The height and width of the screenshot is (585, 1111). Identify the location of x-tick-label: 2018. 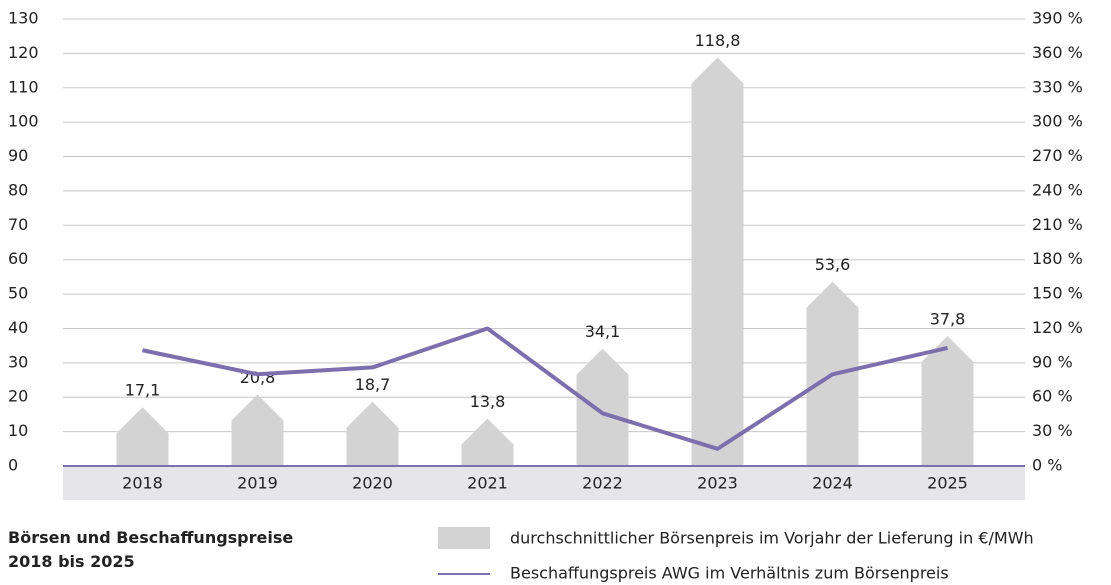
(142, 483).